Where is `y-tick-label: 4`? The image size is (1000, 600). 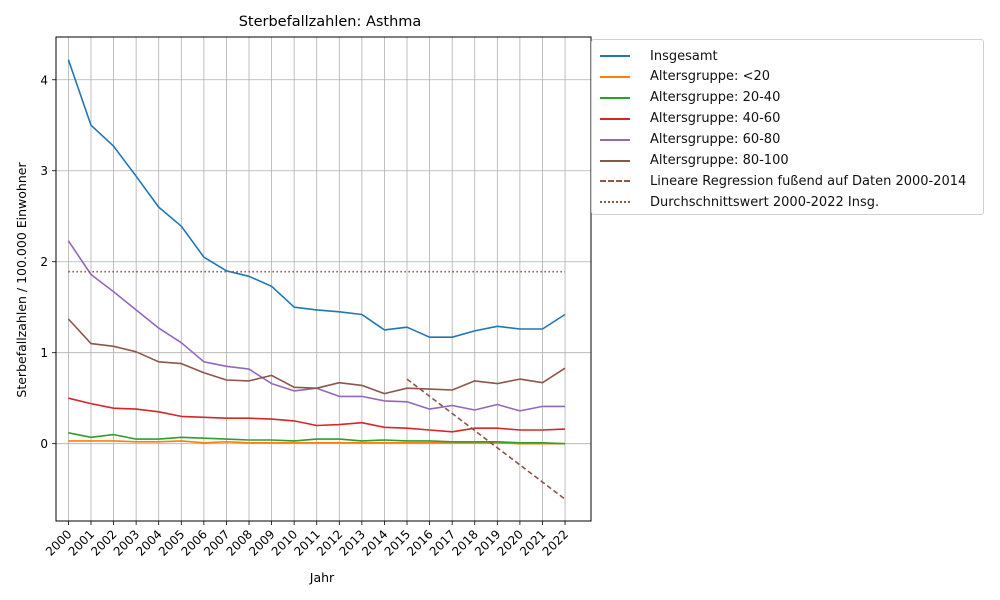 y-tick-label: 4 is located at coordinates (44, 80).